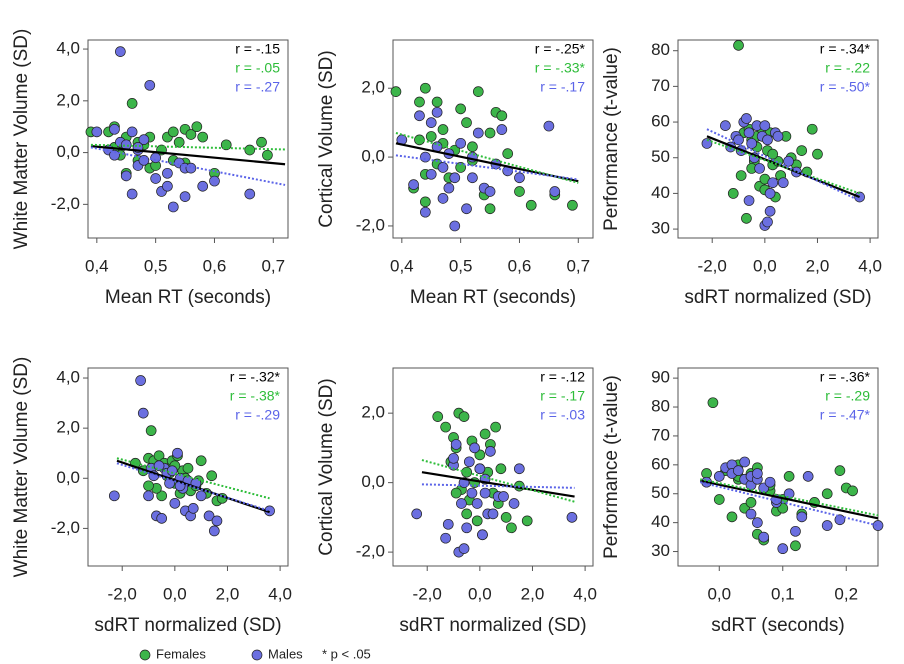 The height and width of the screenshot is (664, 904). Describe the element at coordinates (492, 625) in the screenshot. I see `x-axis-label: sdRT normalized (SD)` at that location.